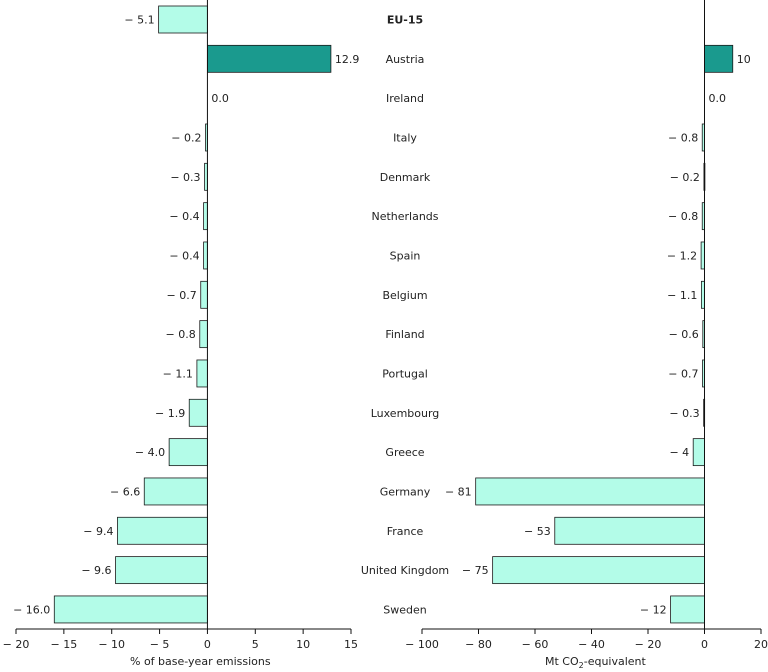  Describe the element at coordinates (719, 58) in the screenshot. I see `right-bar-austria` at that location.